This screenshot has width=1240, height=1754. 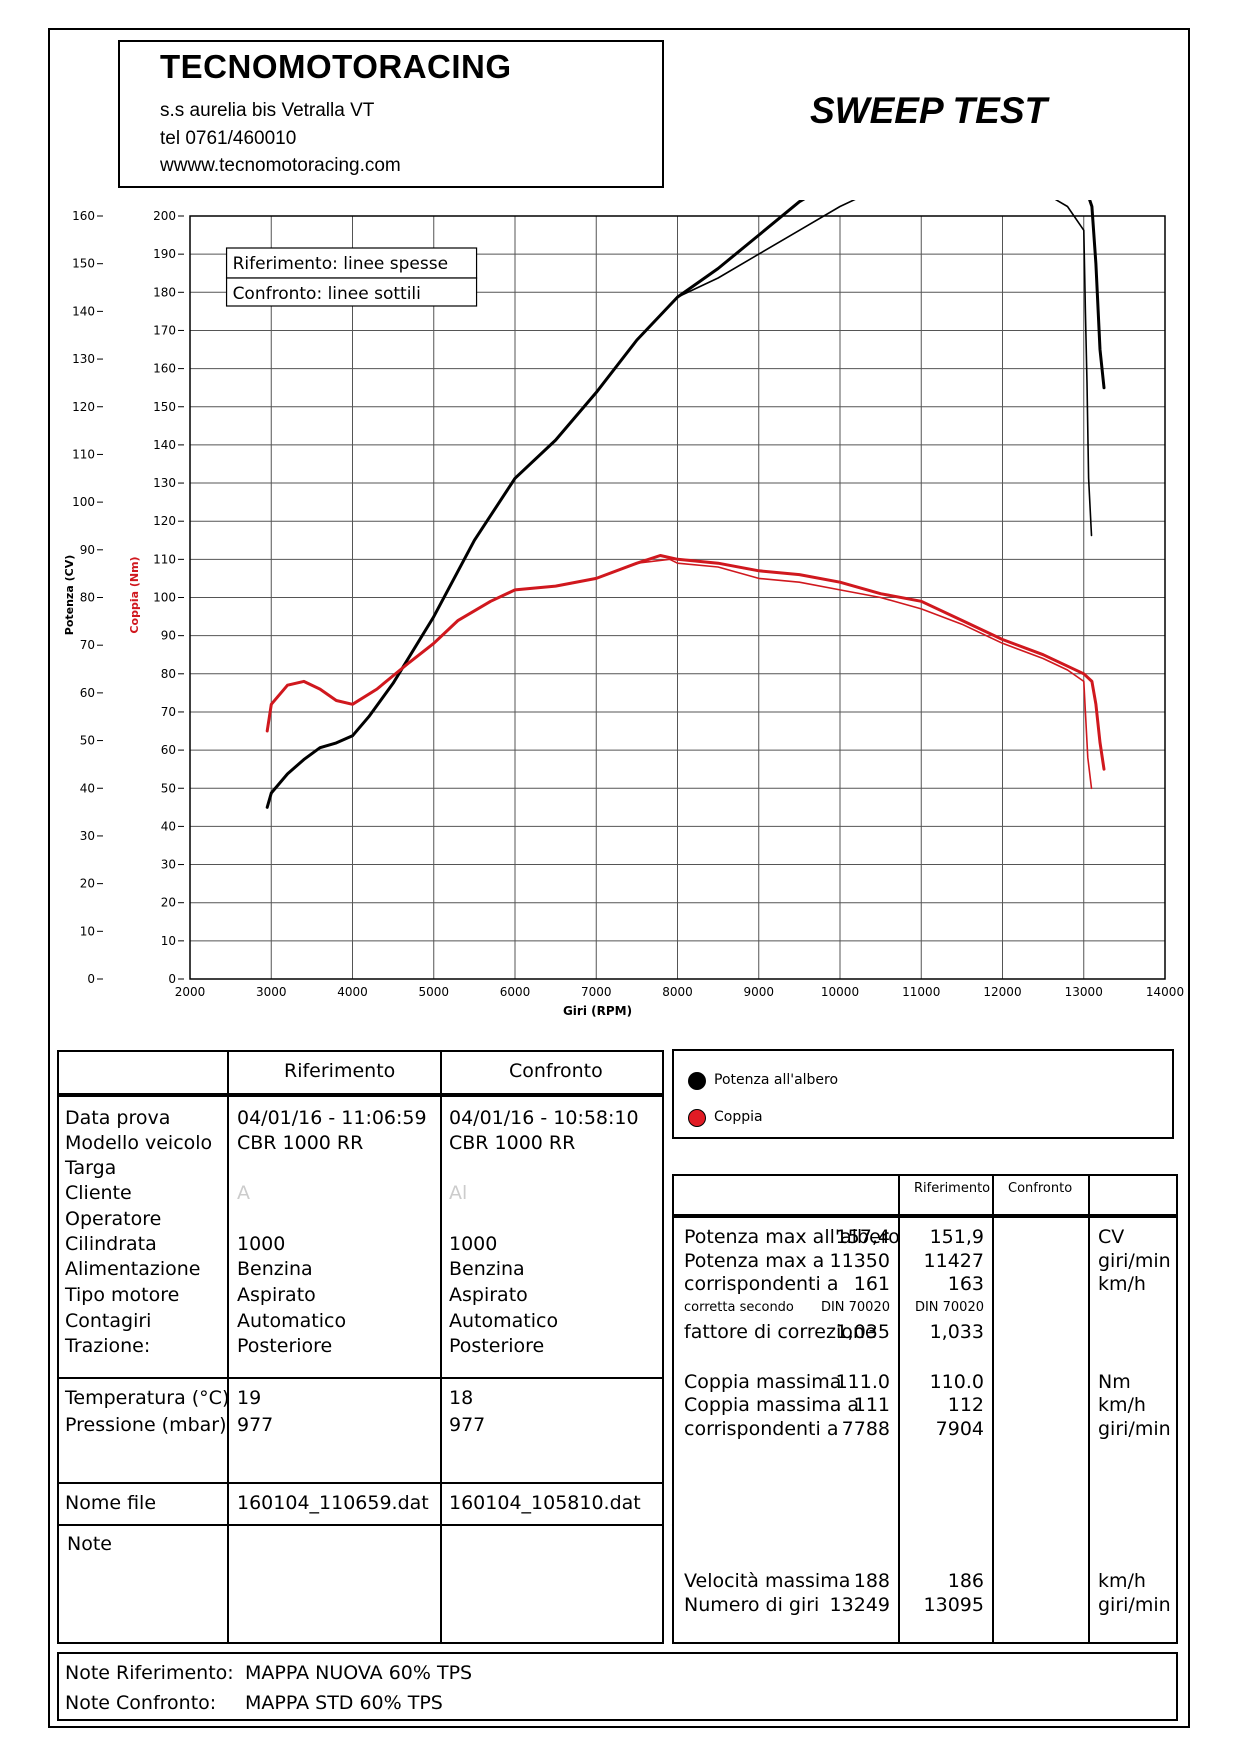 I want to click on result-cmp-value: DIN 70020, so click(x=949, y=1307).